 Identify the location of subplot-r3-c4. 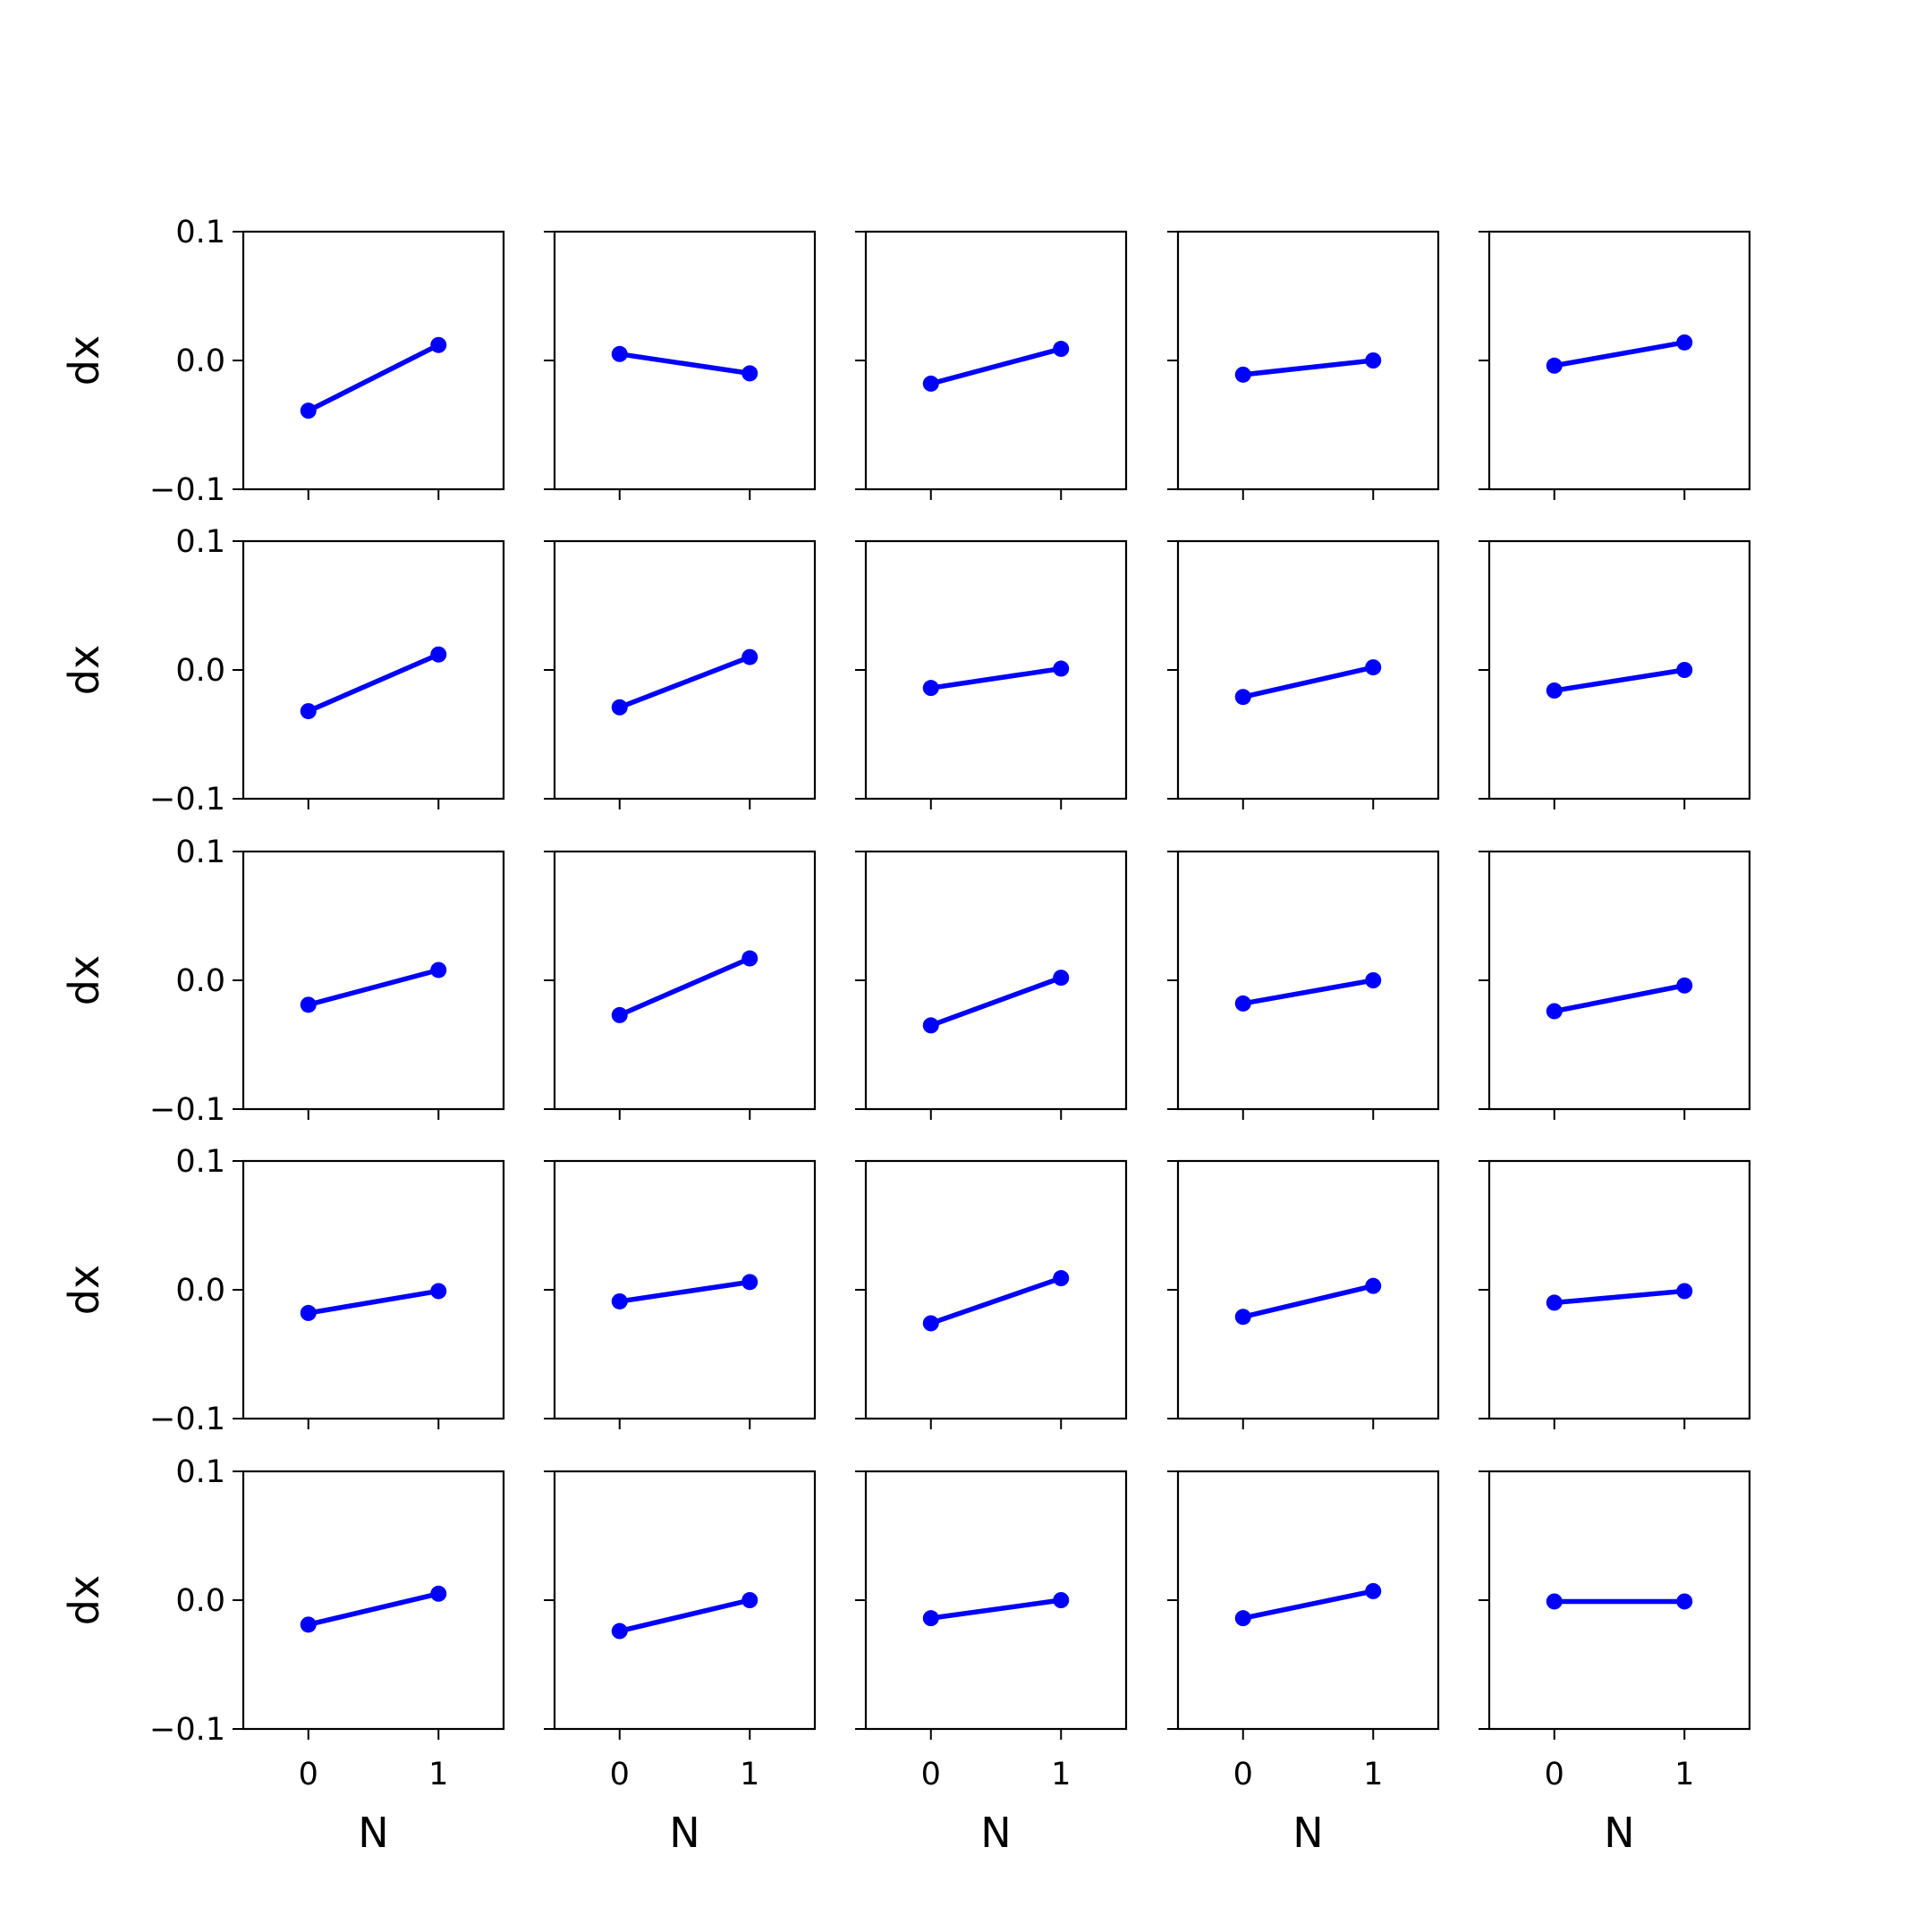
(1303, 985).